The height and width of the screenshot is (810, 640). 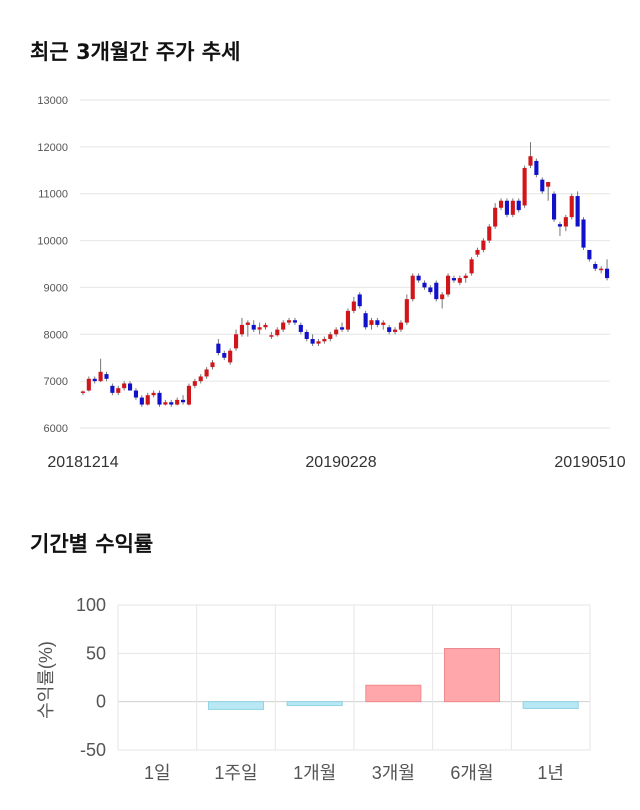 I want to click on bar-y-axis-ticks: -50 0 50 100, so click(x=91, y=677).